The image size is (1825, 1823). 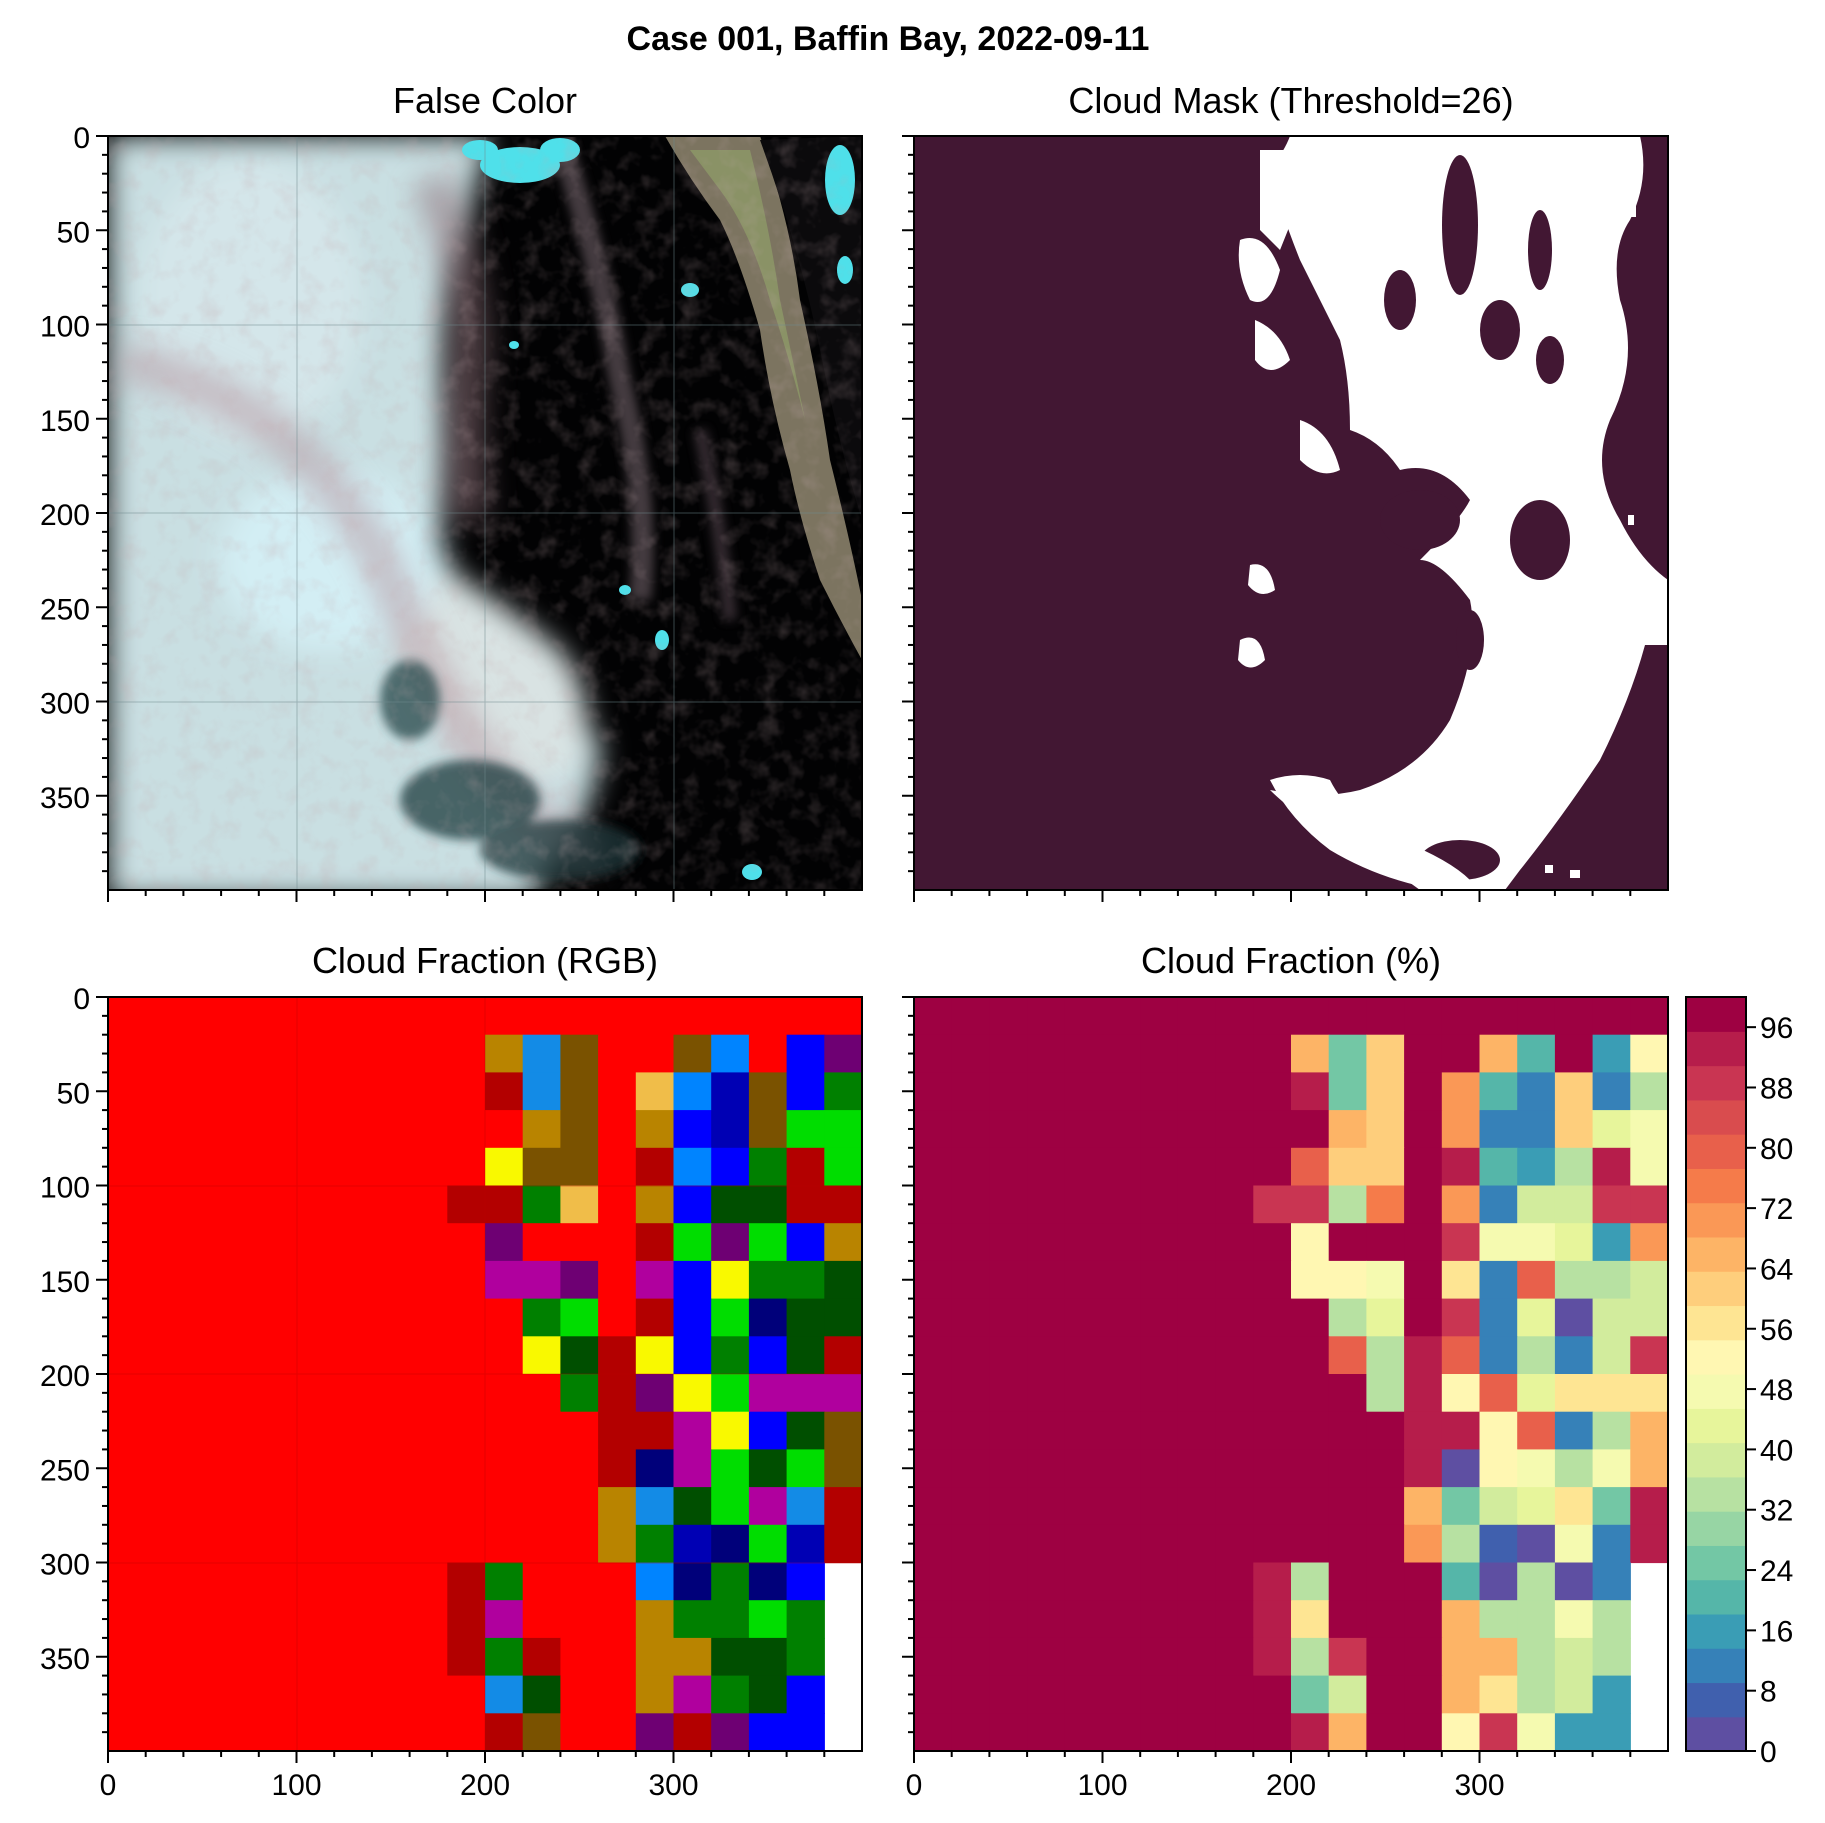 What do you see at coordinates (65, 1282) in the screenshot?
I see `cf-rgb-y-tick-label: 150` at bounding box center [65, 1282].